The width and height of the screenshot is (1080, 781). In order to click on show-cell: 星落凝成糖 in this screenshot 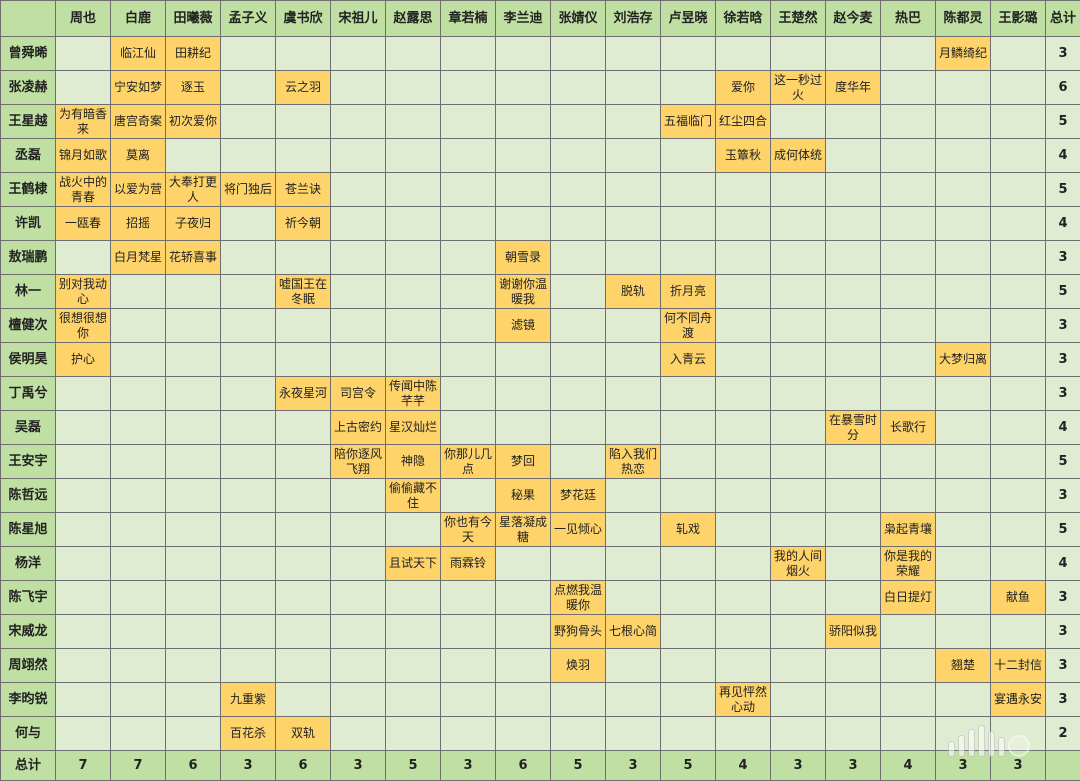, I will do `click(523, 530)`.